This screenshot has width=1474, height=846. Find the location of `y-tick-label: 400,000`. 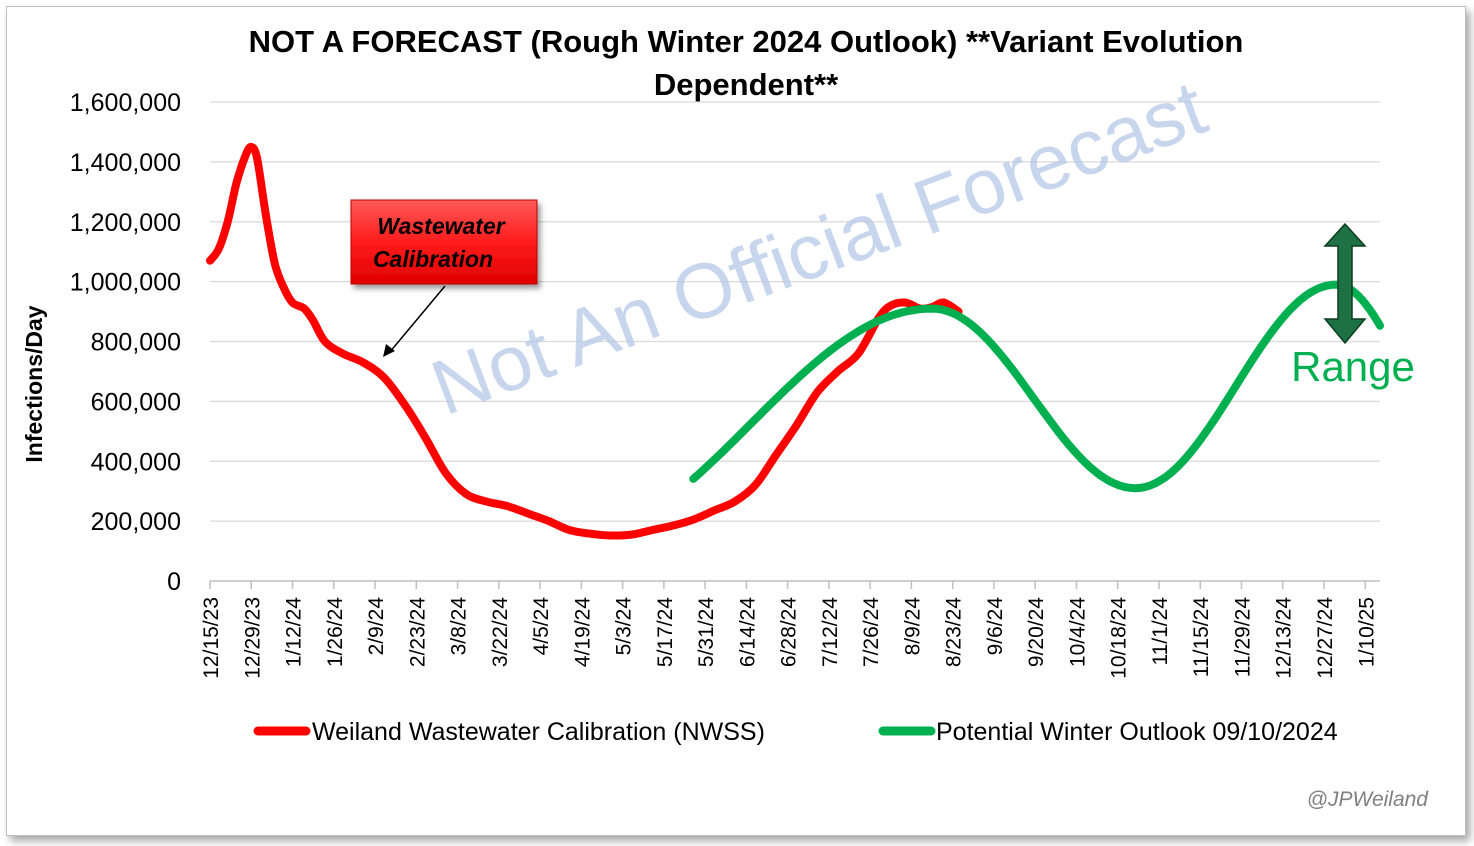

y-tick-label: 400,000 is located at coordinates (136, 462).